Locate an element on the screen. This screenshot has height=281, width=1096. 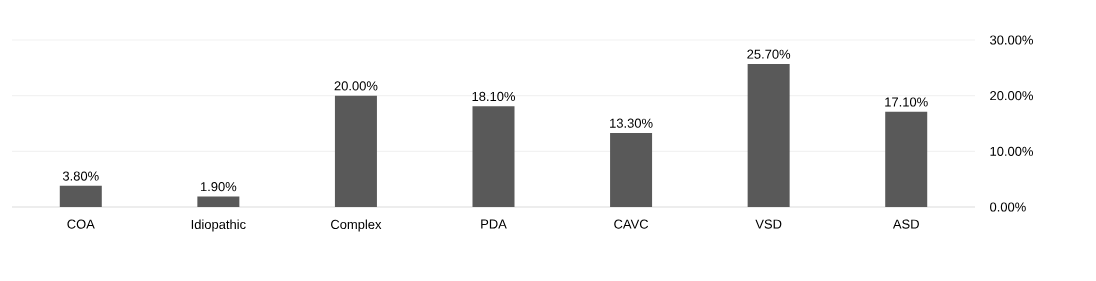
y-tick-label: 20.00% is located at coordinates (1011, 96).